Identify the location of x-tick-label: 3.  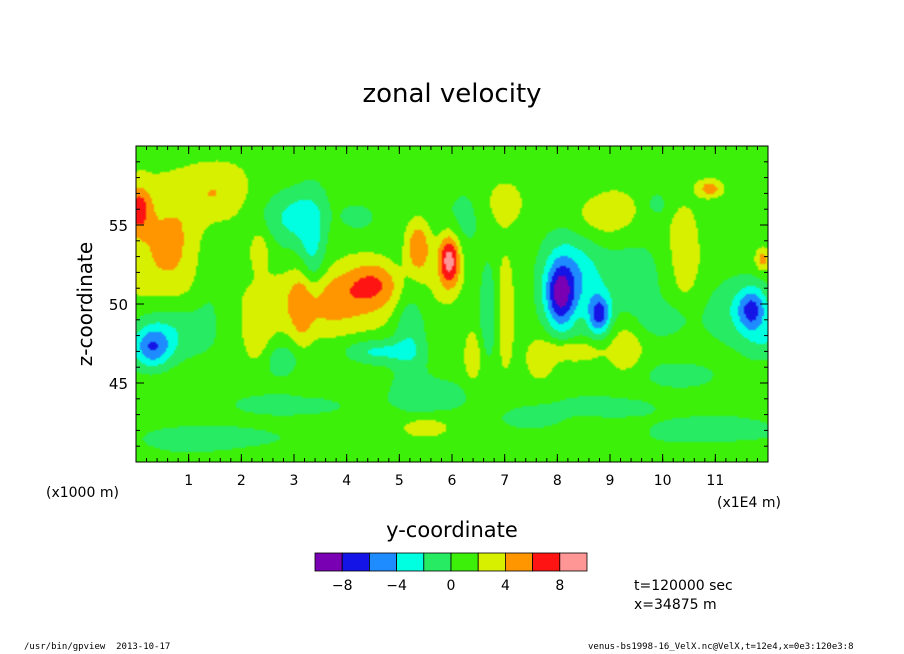
(294, 481).